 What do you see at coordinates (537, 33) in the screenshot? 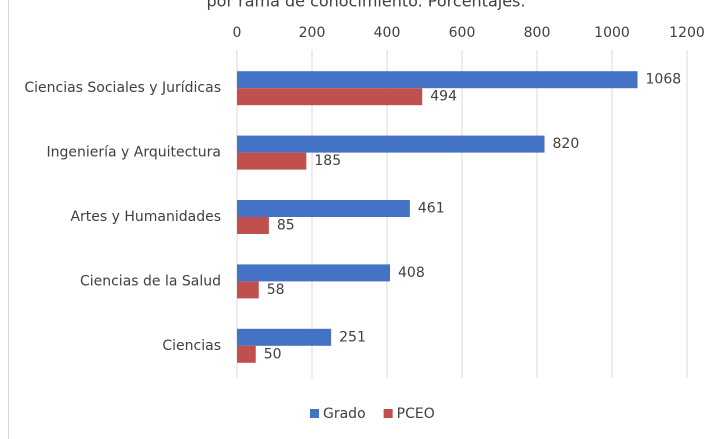
I see `x-tick-label: 800` at bounding box center [537, 33].